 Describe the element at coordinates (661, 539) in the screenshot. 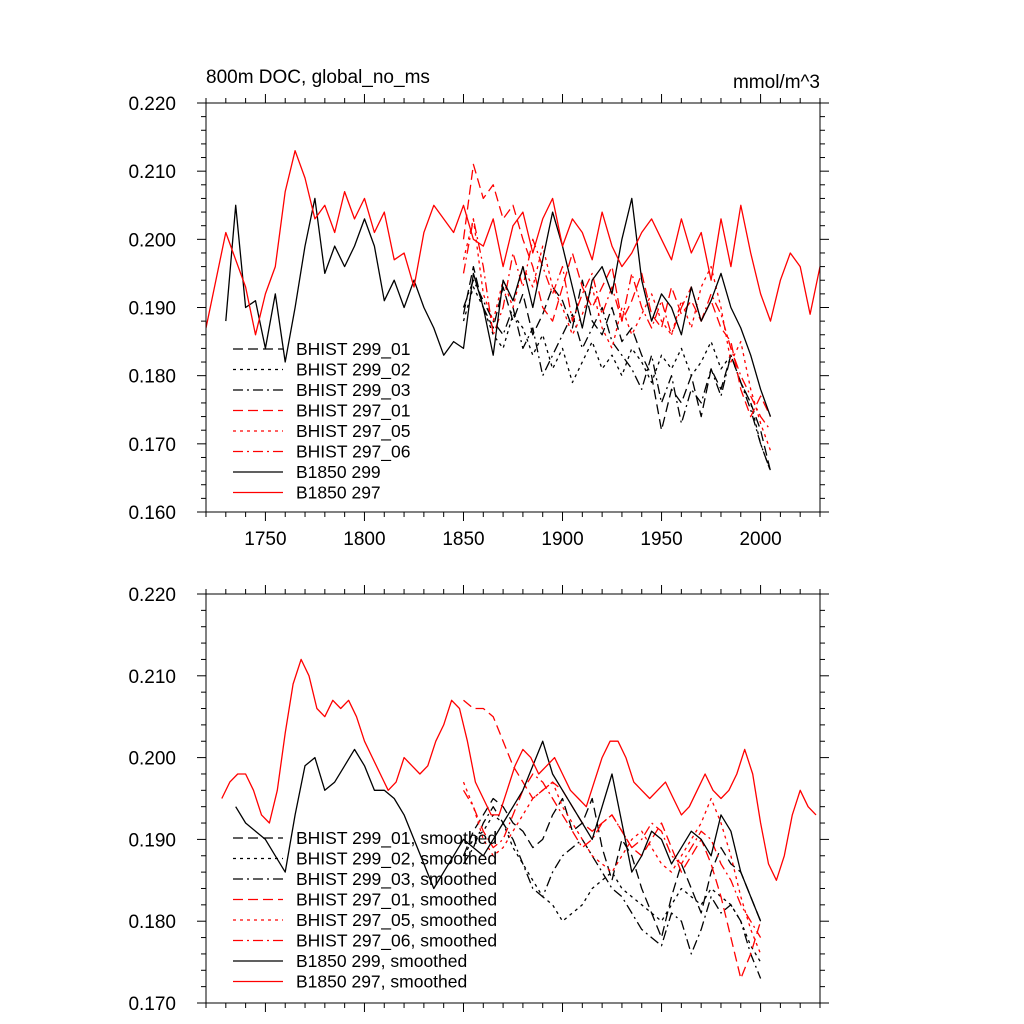

I see `x-tick-label: 1950` at that location.